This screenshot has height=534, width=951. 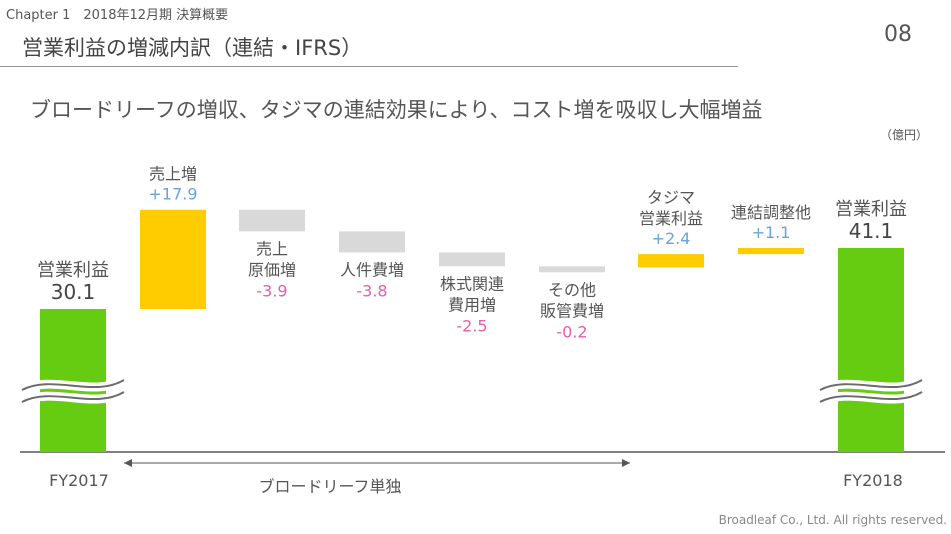 I want to click on bar-label-2-0: 売上, so click(x=272, y=248).